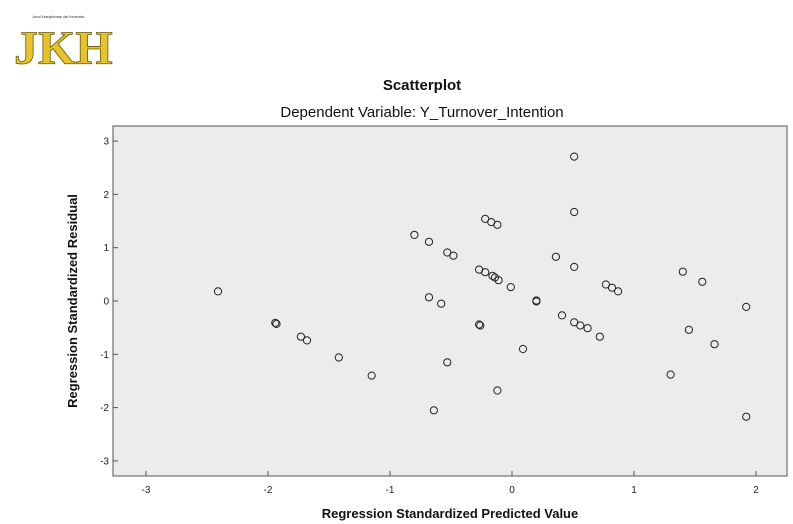 The image size is (793, 524). What do you see at coordinates (104, 408) in the screenshot?
I see `y-tick-label: -2` at bounding box center [104, 408].